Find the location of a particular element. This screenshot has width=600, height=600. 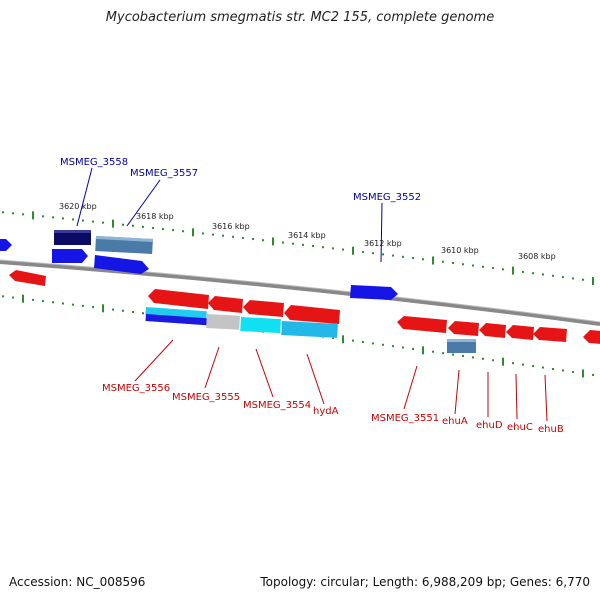

reverse-gene-ehuc-arrow is located at coordinates (520, 332).